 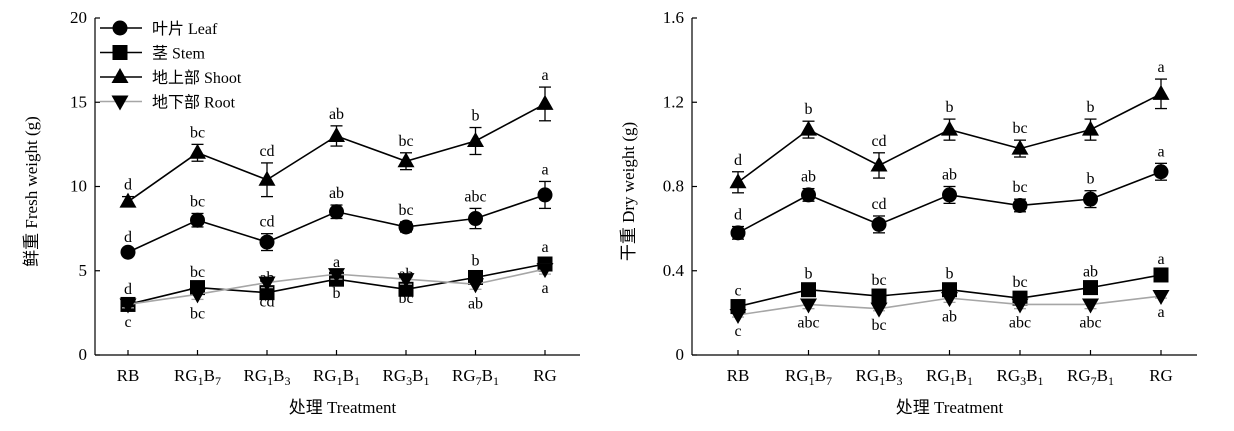 I want to click on series-0: d ab cd ab bc b a, so click(x=949, y=192).